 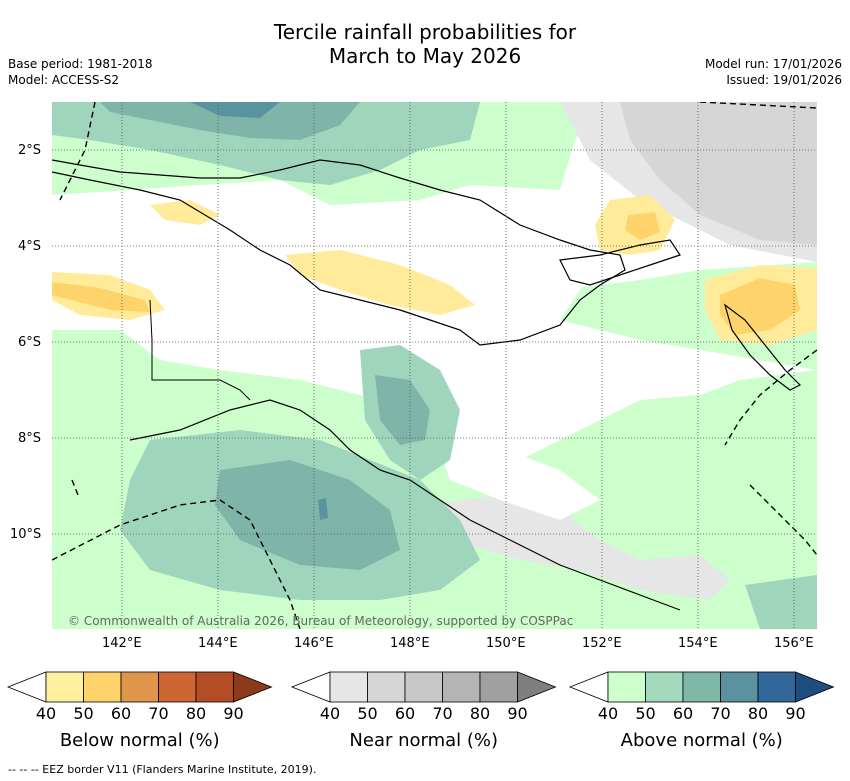 I want to click on colorbar-title: Above normal (%), so click(x=701, y=740).